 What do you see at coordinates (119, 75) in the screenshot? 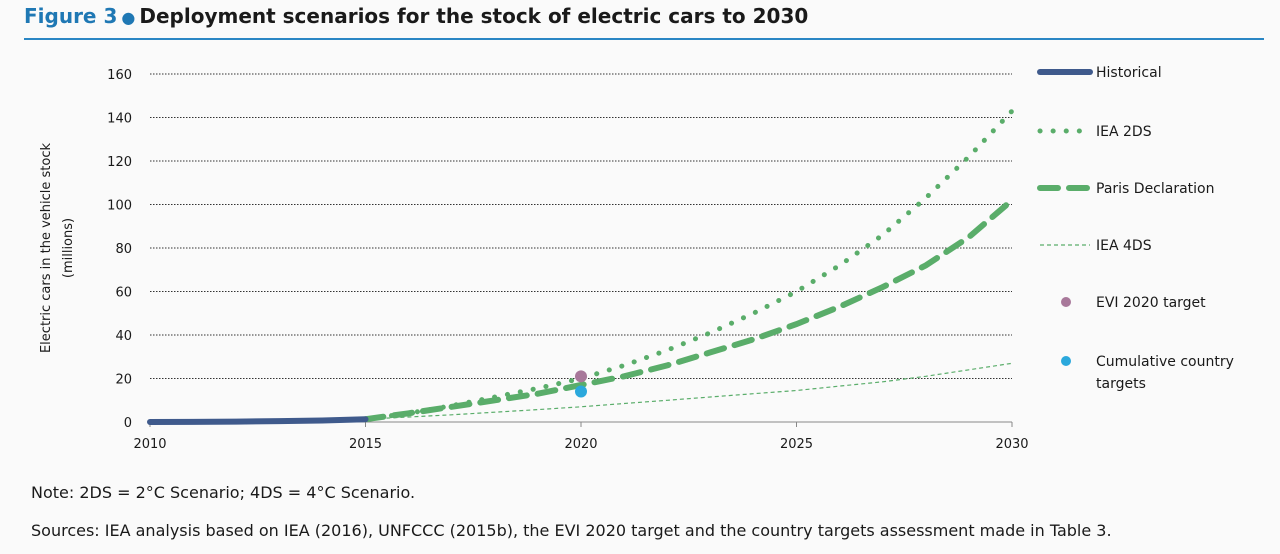
I see `y-tick-label: 160` at bounding box center [119, 75].